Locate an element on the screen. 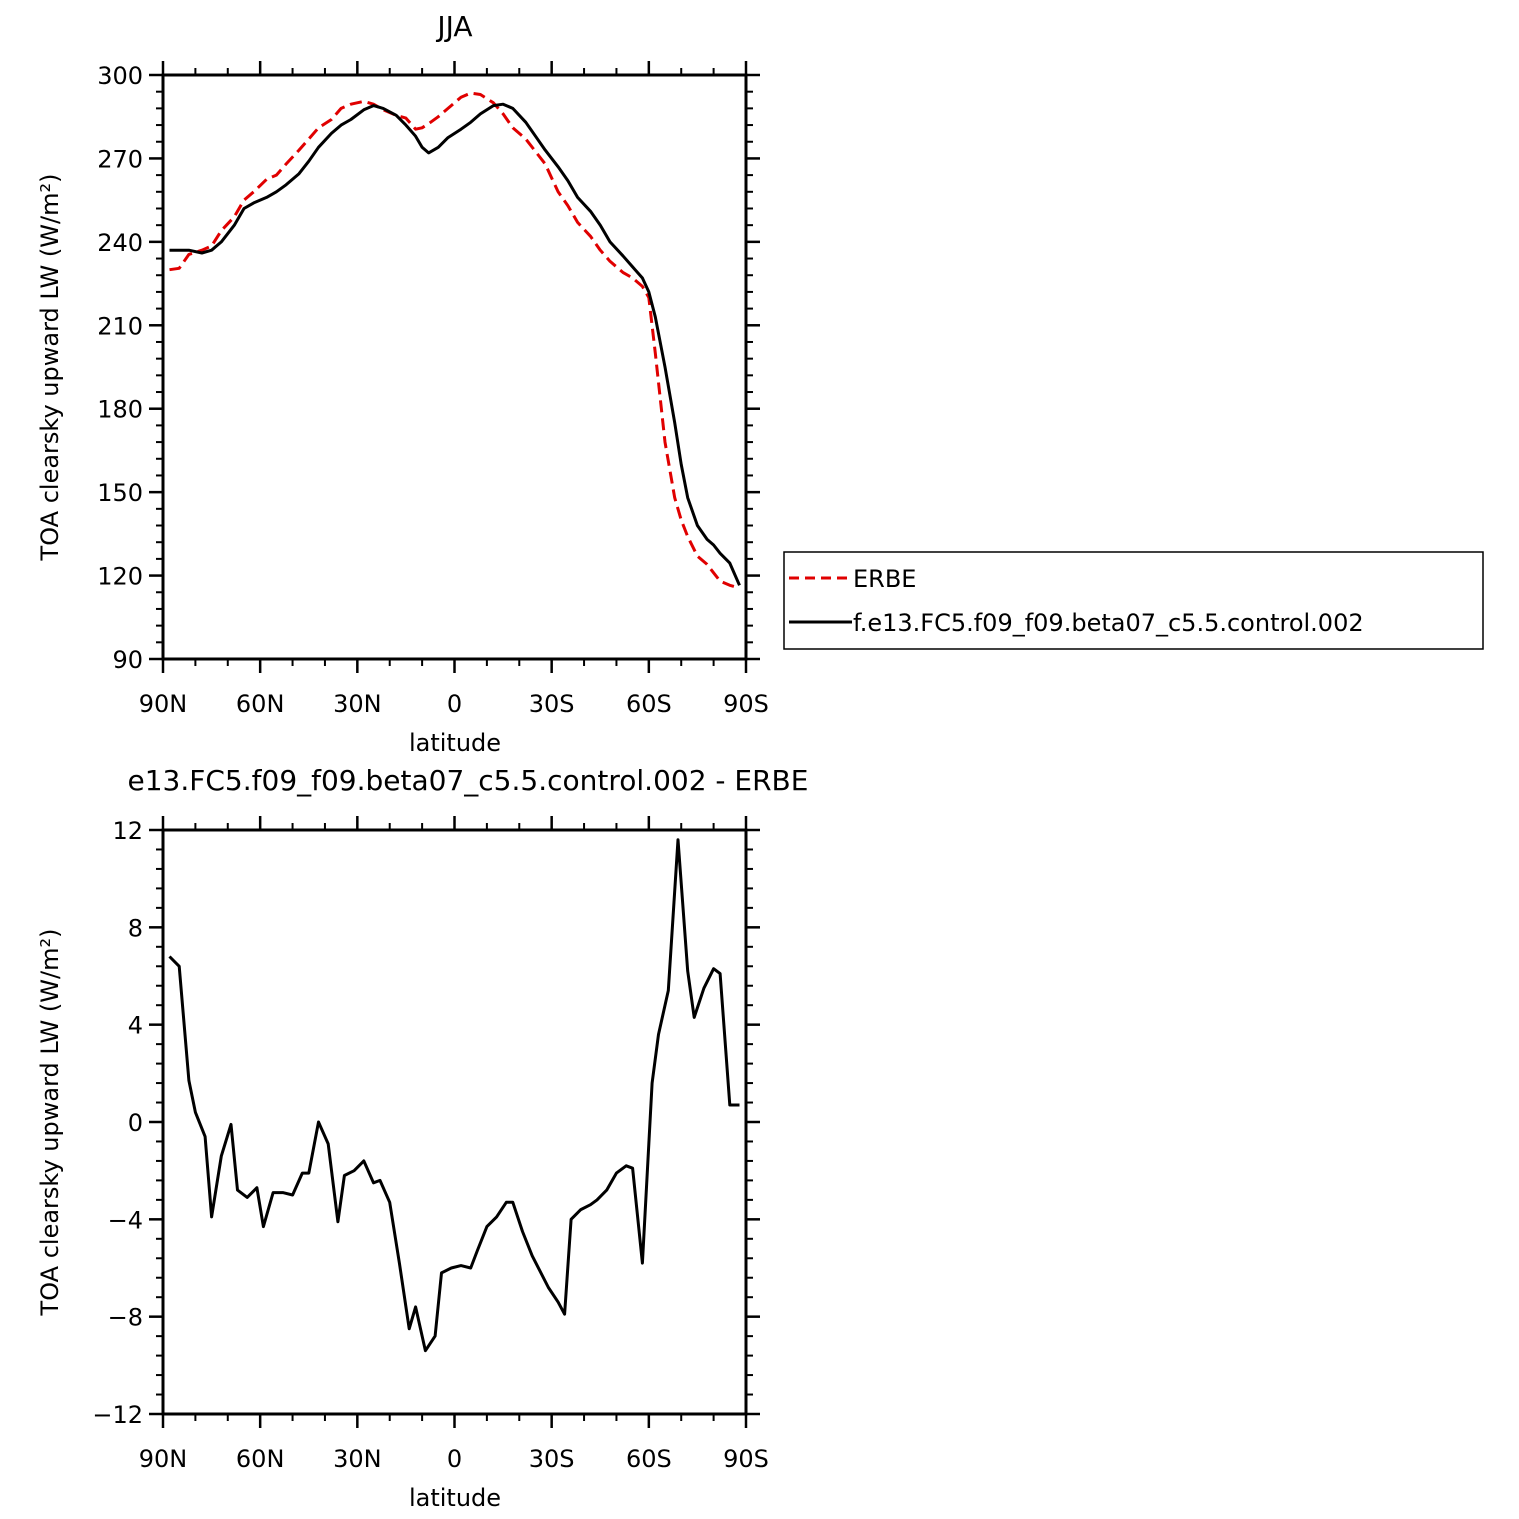 This screenshot has width=1519, height=1519. bottom-series-line-difference is located at coordinates (454, 1095).